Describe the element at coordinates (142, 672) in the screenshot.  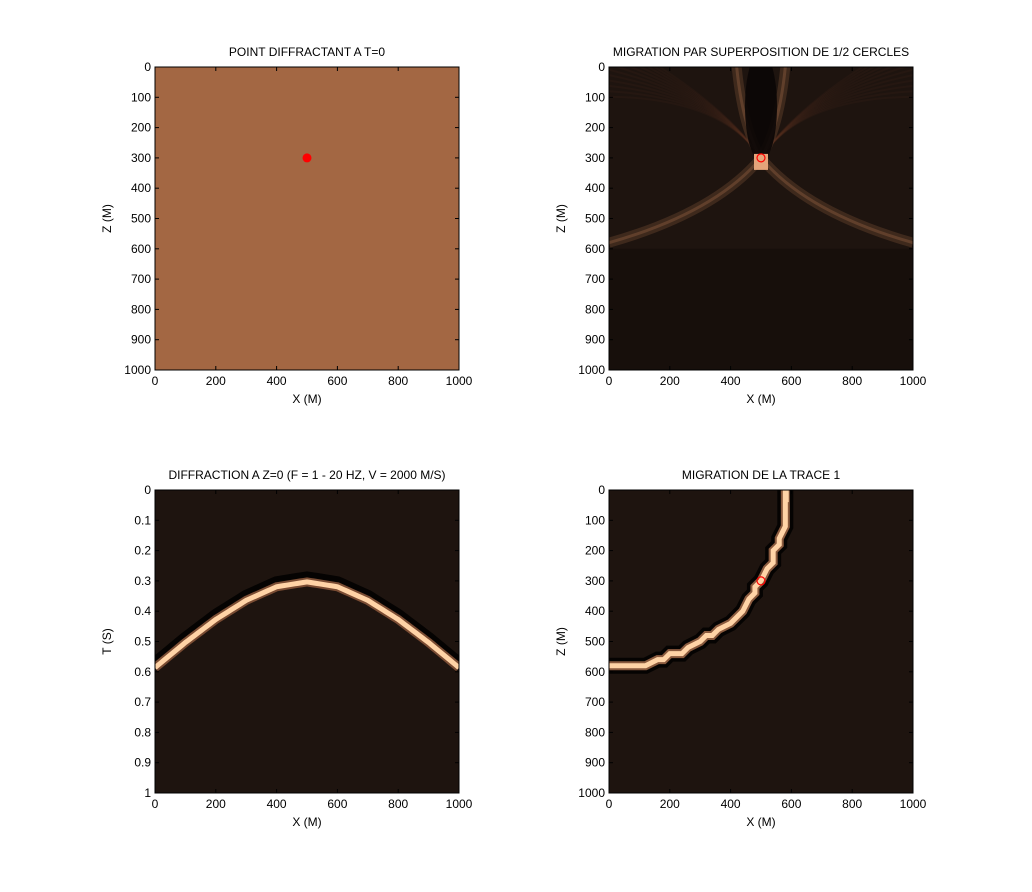
I see `y-tick-label: 0.6` at that location.